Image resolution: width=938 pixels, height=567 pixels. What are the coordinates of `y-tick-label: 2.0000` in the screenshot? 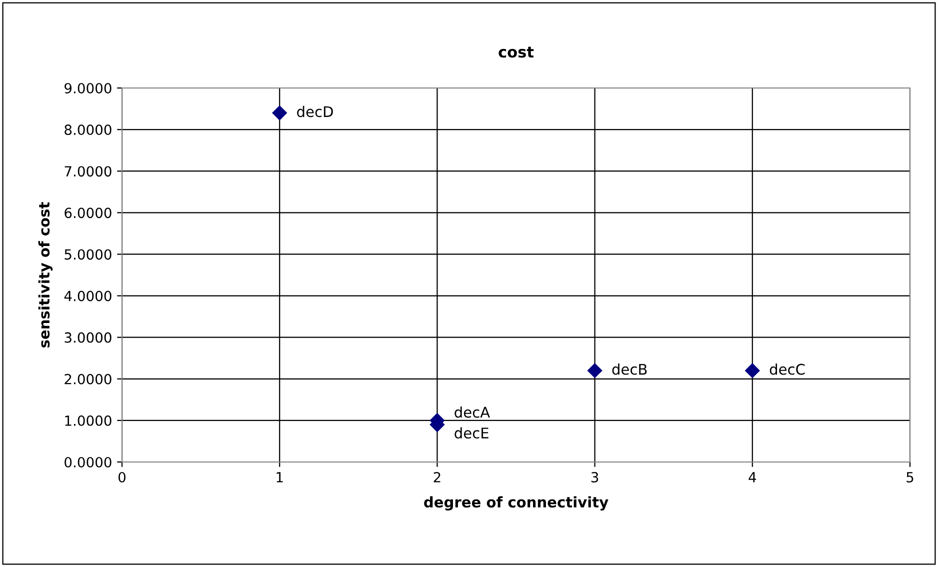 It's located at (88, 379).